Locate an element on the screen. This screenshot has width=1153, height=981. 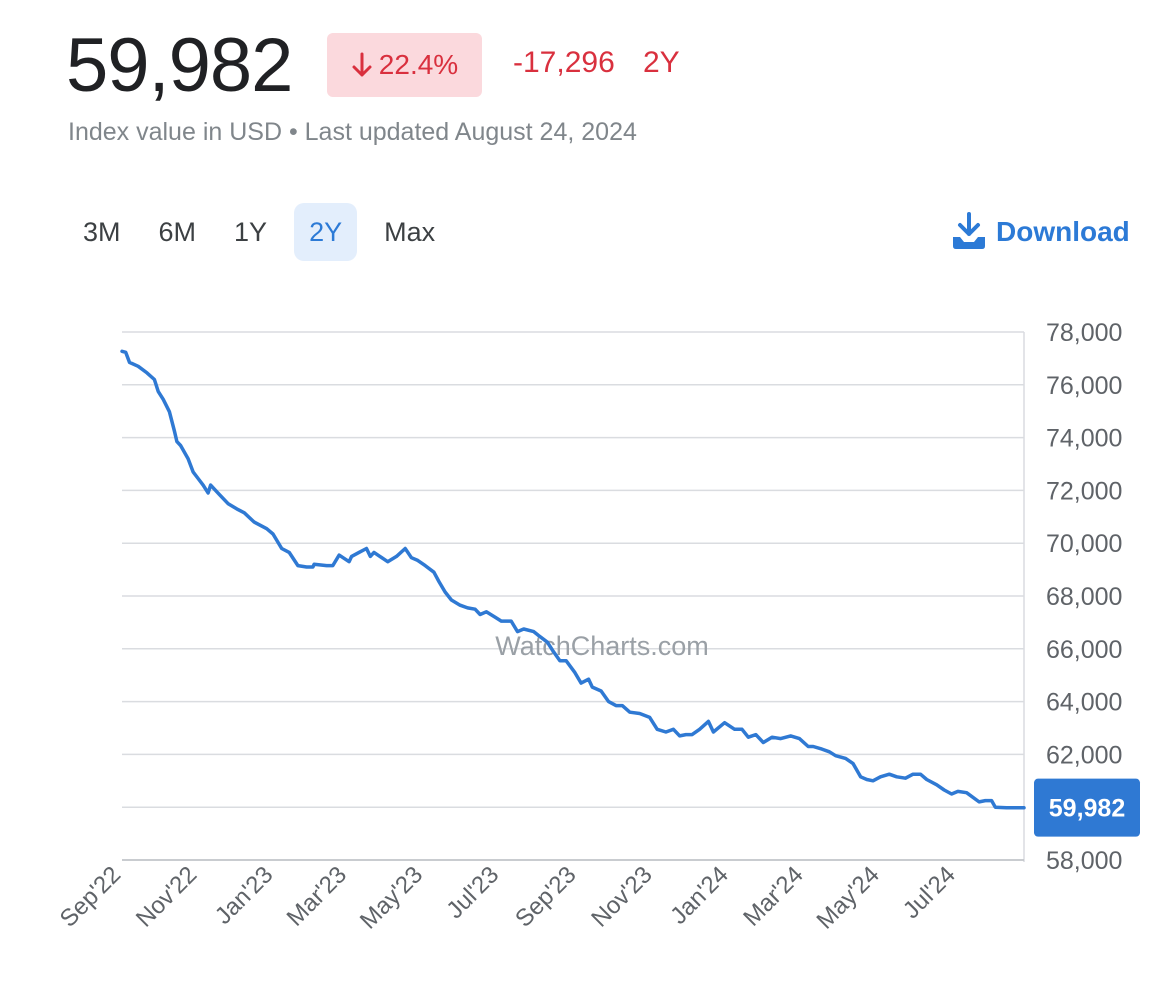
download-label: Download is located at coordinates (1063, 231).